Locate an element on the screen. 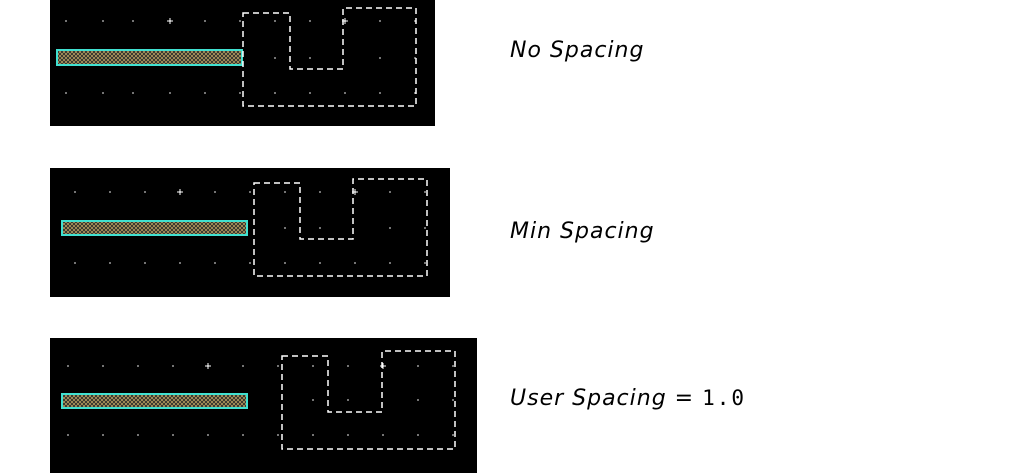  caption-user-spacing: User Spacing = 1.0 is located at coordinates (628, 398).